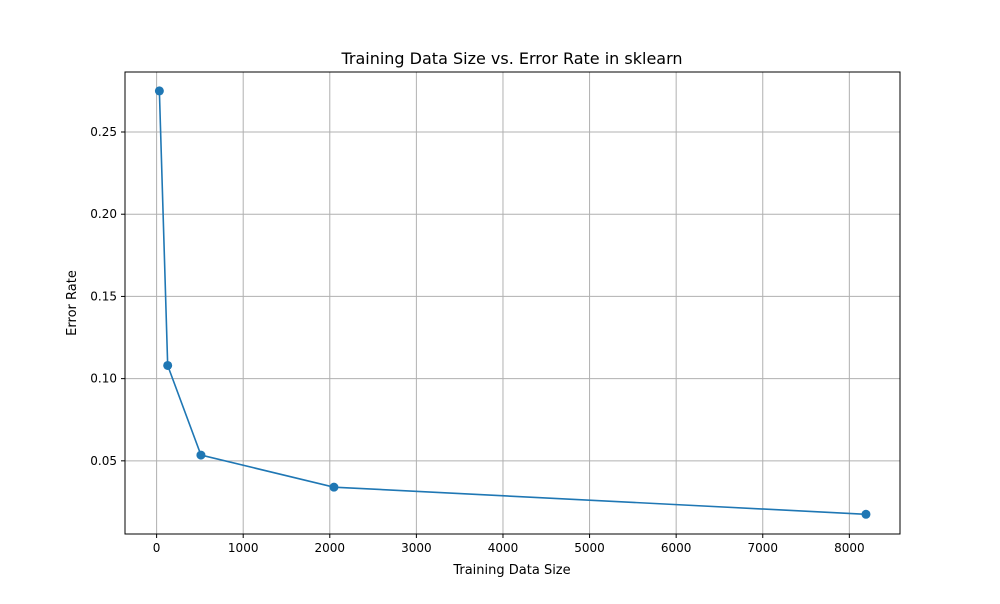  I want to click on y-axis-ticks: 0.05 0.10 0.15 0.20 0.25, so click(107, 296).